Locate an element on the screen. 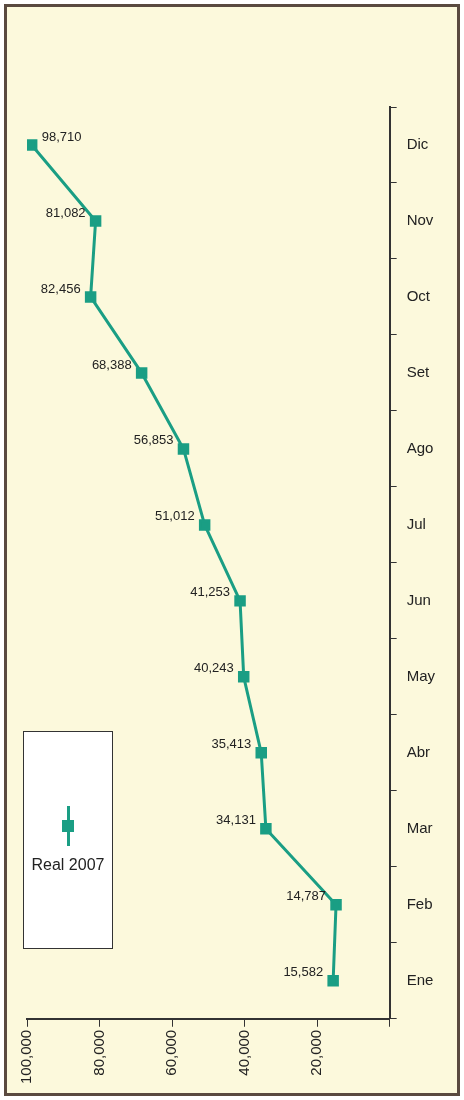 Image resolution: width=464 pixels, height=1100 pixels. data-label: 81,082 is located at coordinates (65, 212).